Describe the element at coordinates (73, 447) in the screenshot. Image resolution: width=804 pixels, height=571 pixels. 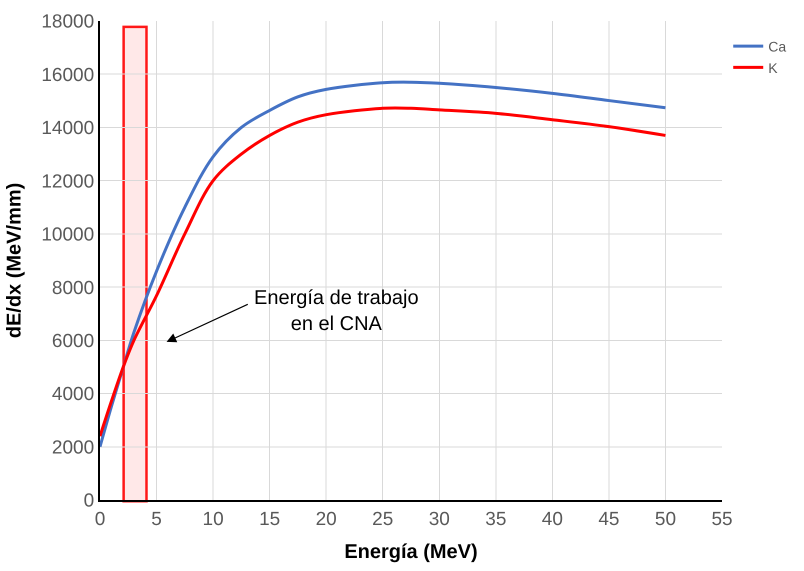
I see `y-tick-label: 2000` at that location.